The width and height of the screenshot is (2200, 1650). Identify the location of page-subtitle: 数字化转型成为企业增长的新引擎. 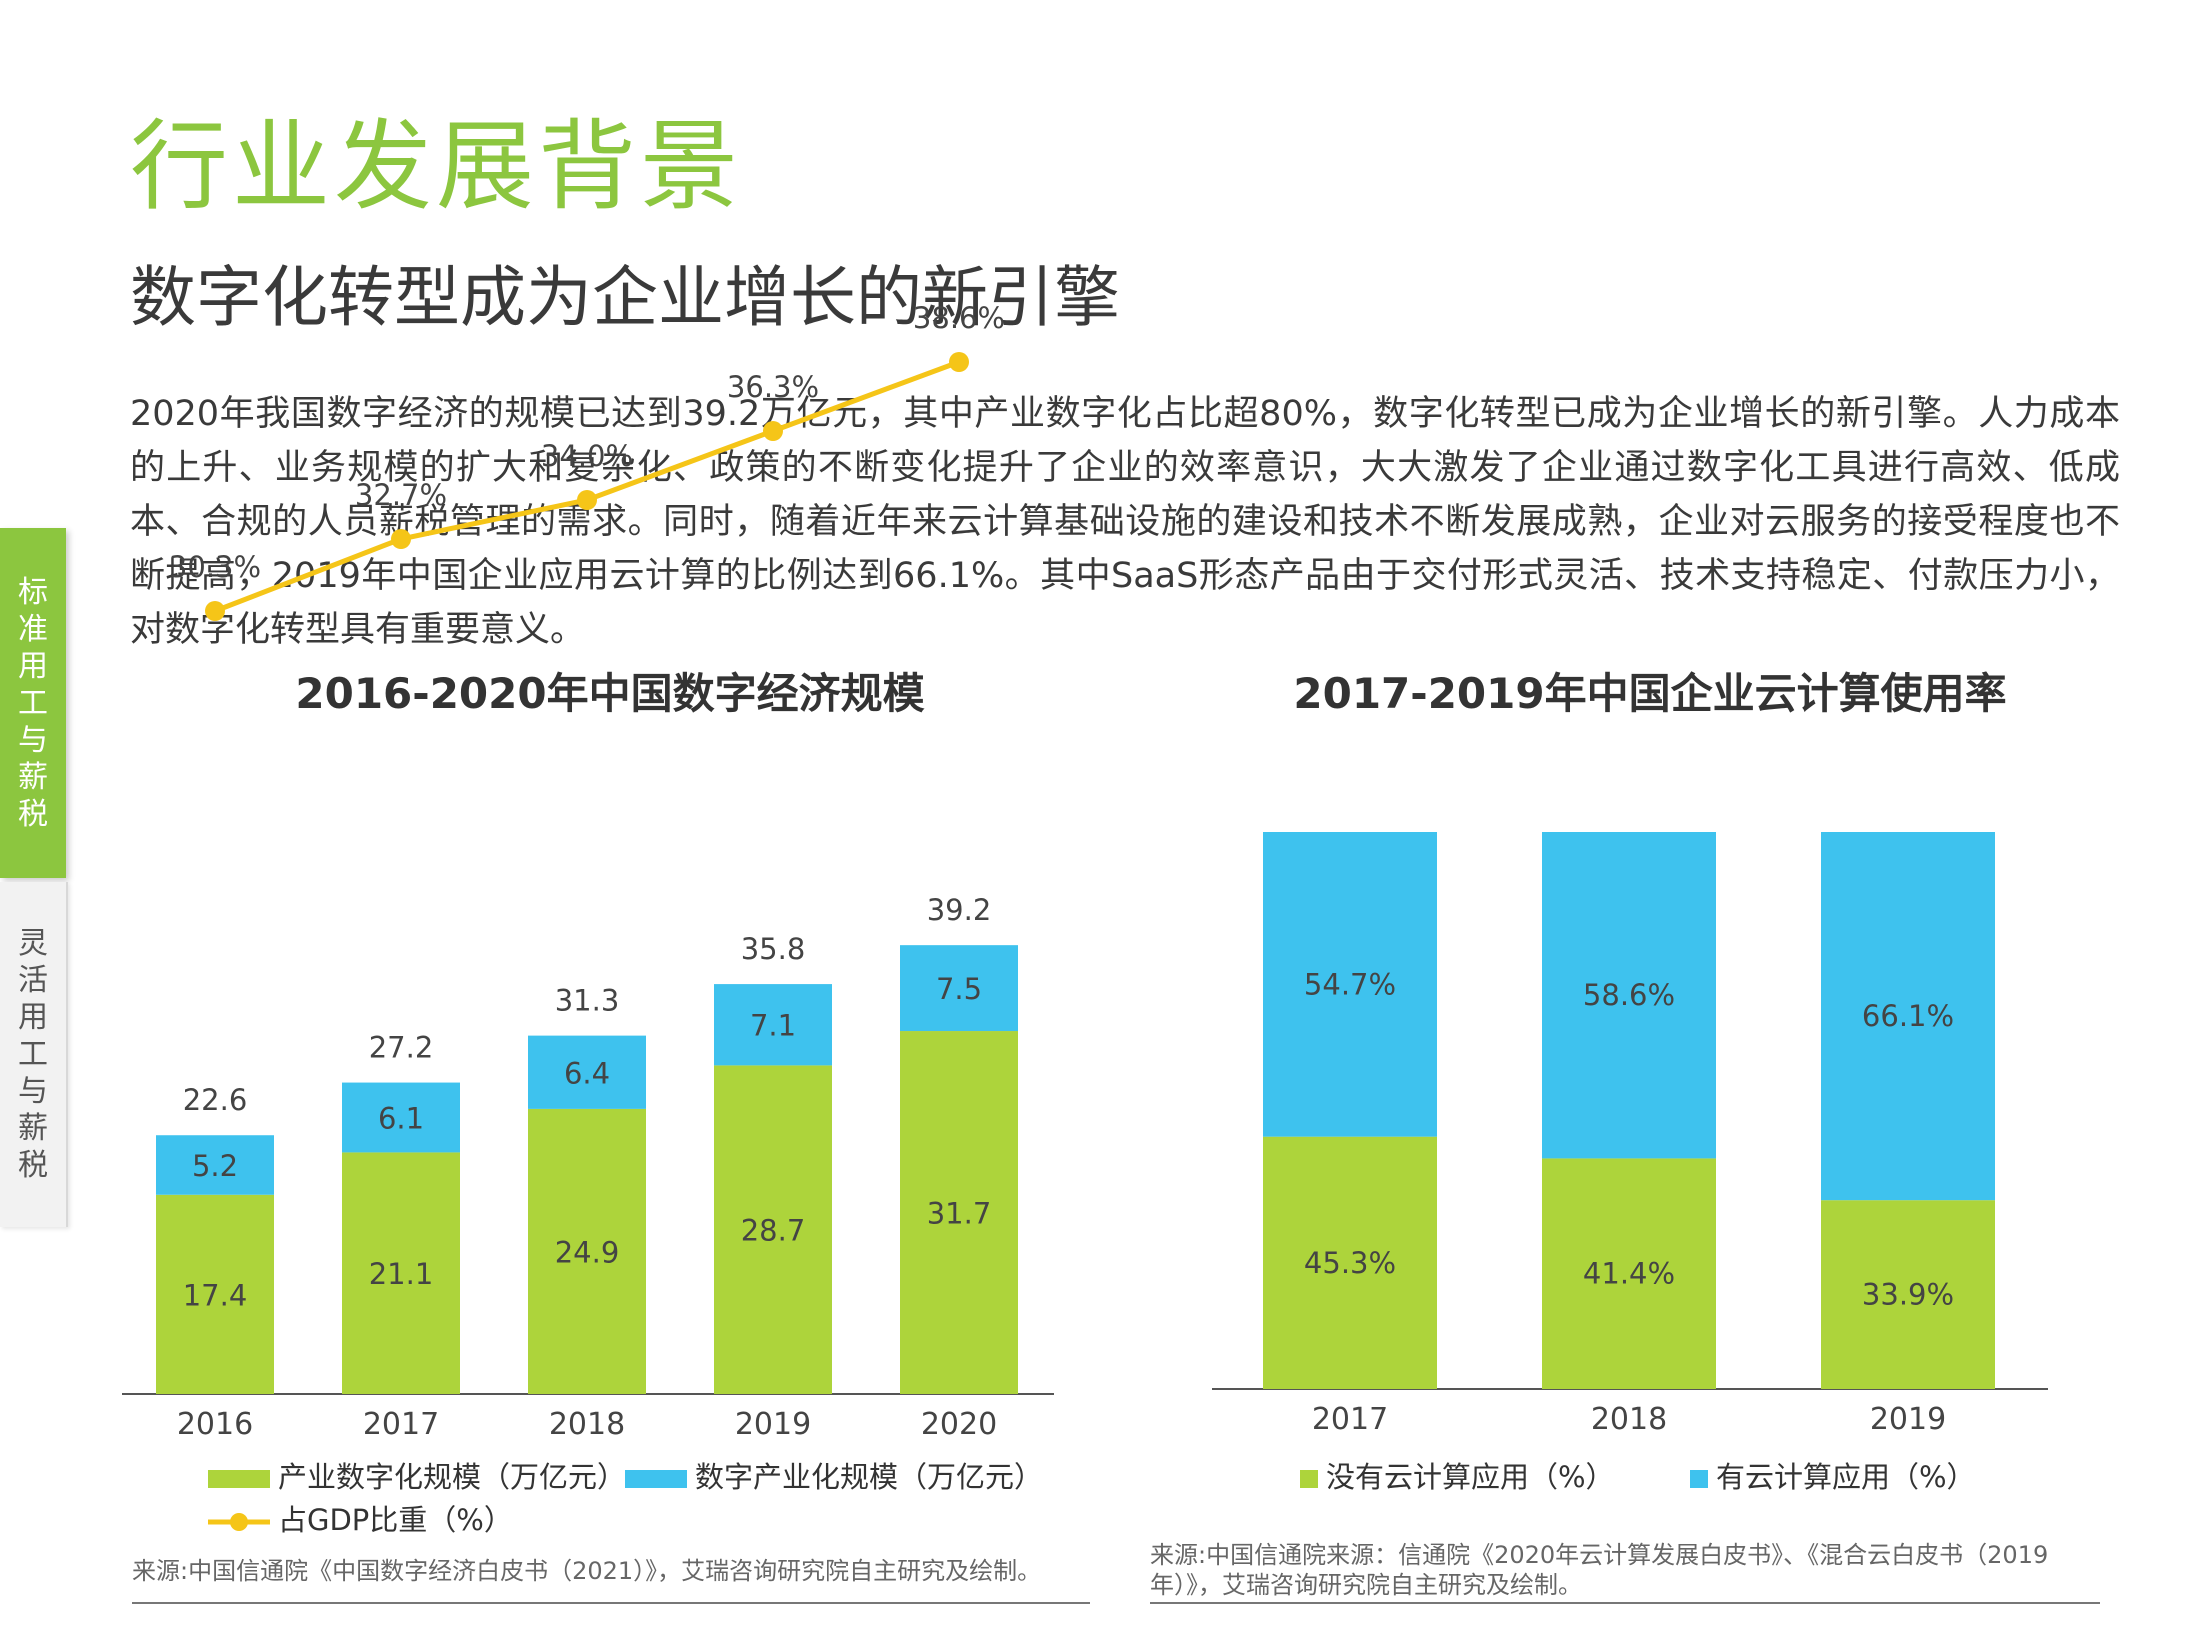
(625, 297).